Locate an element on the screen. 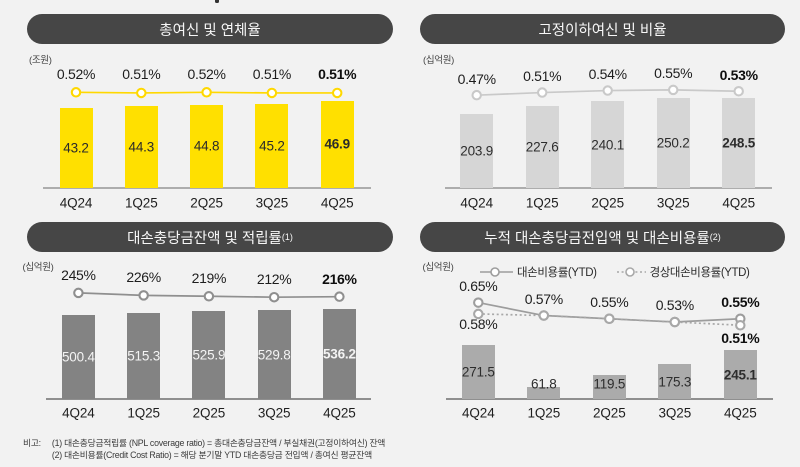 This screenshot has height=467, width=800. panel-title-pill: 대손충당금잔액 및 적립률 (1) is located at coordinates (210, 237).